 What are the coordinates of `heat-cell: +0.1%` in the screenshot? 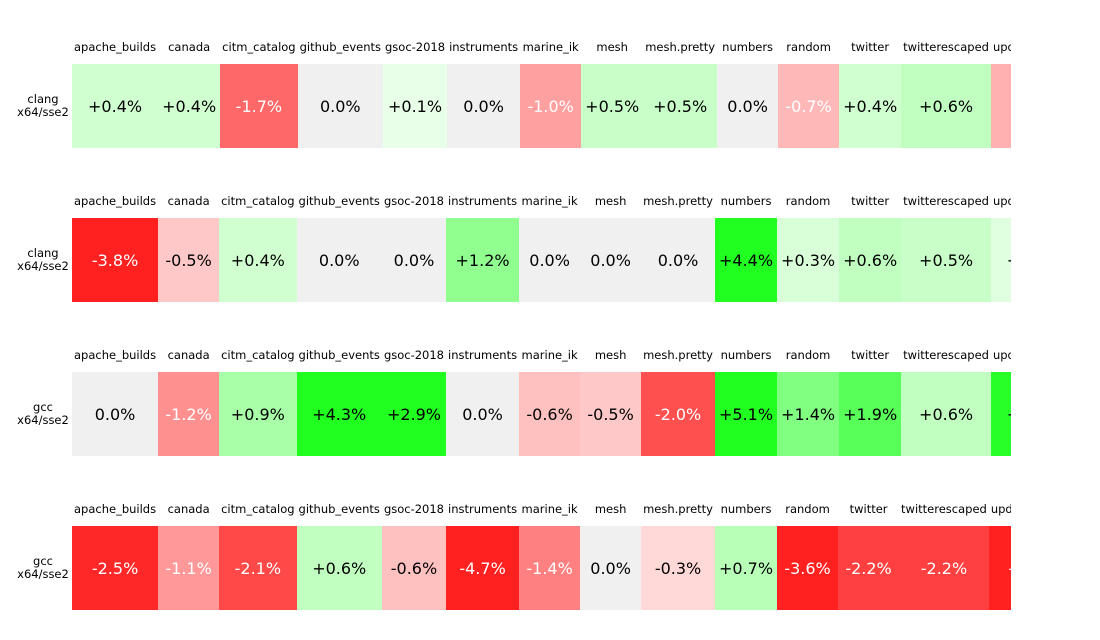 It's located at (415, 106).